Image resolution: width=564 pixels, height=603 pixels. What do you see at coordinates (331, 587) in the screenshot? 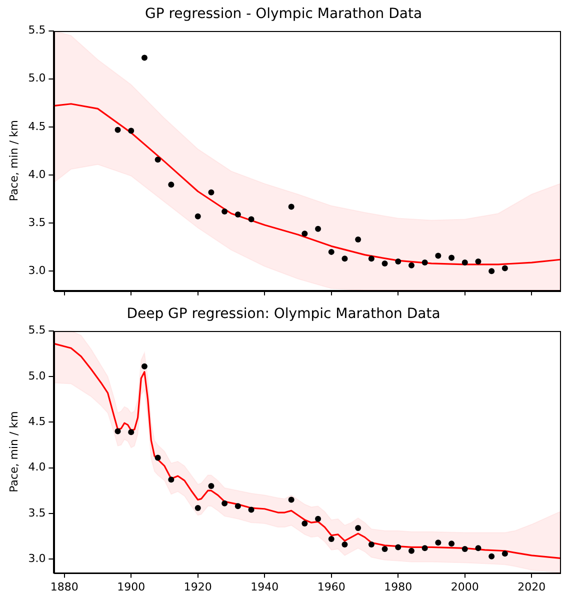
I see `x-tick-label: 1960` at bounding box center [331, 587].